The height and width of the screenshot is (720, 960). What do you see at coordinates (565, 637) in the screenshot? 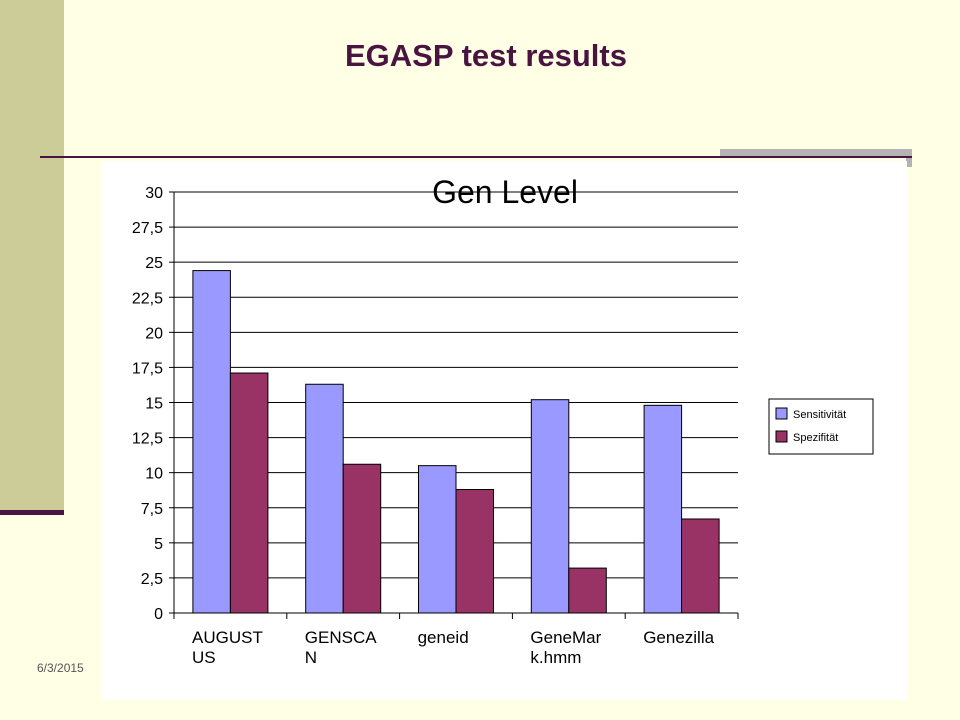
I see `x-tick-label-line: GeneMar` at bounding box center [565, 637].